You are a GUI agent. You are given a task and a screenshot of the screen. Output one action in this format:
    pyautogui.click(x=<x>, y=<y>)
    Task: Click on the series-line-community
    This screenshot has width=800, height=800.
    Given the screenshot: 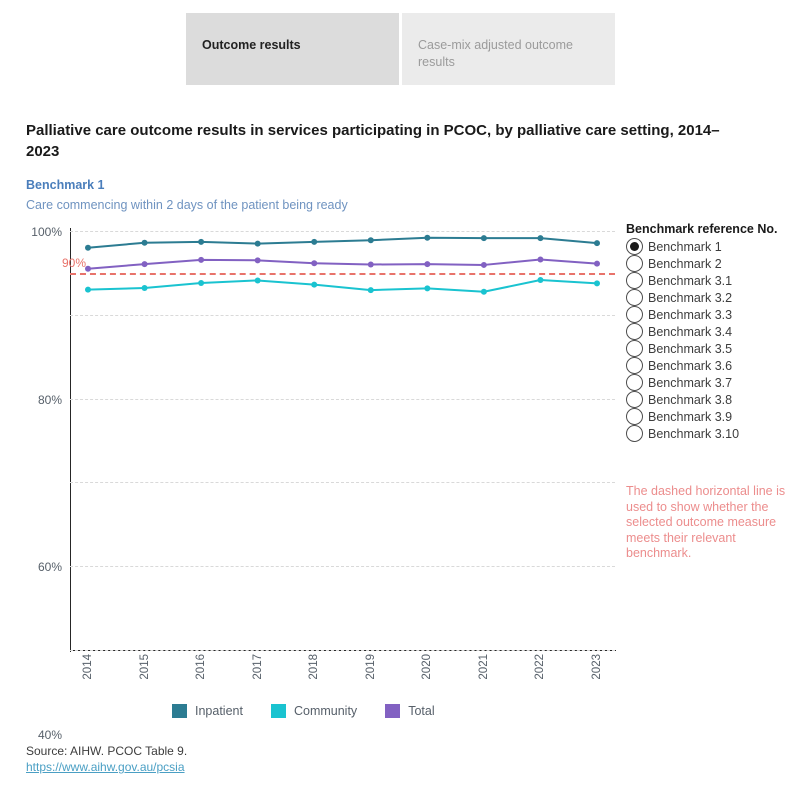 What is the action you would take?
    pyautogui.click(x=342, y=286)
    